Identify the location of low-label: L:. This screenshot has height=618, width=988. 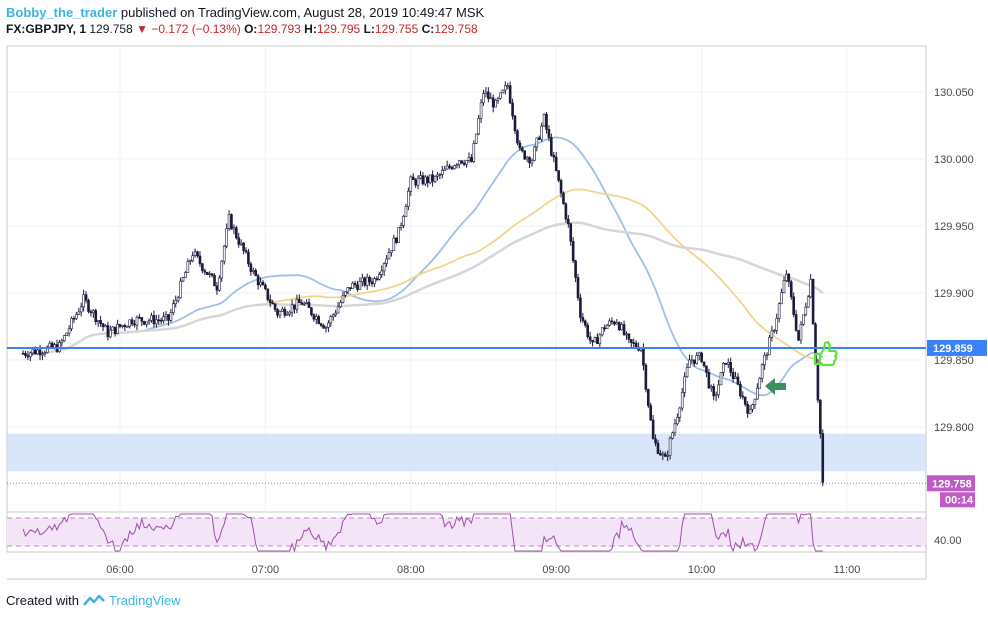
(369, 29).